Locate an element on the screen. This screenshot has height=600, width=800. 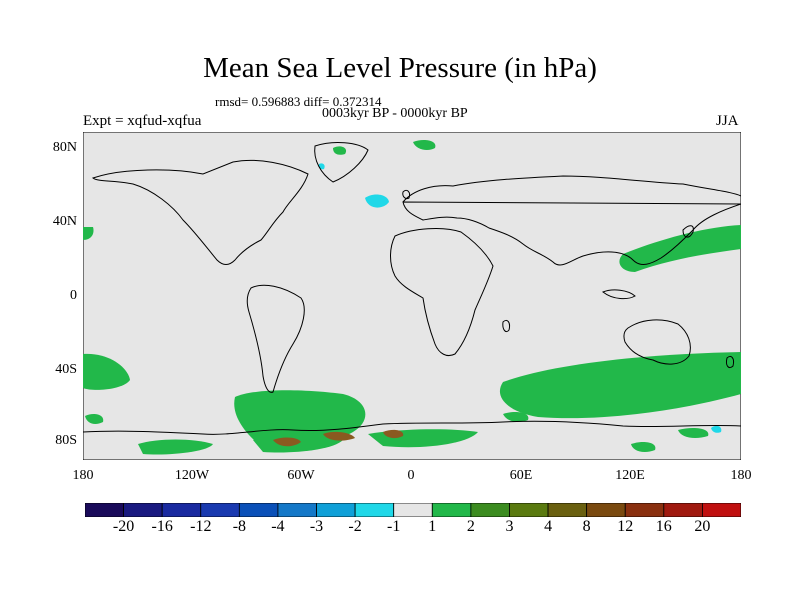
map-title: Mean Sea Level Pressure (in hPa) is located at coordinates (400, 68).